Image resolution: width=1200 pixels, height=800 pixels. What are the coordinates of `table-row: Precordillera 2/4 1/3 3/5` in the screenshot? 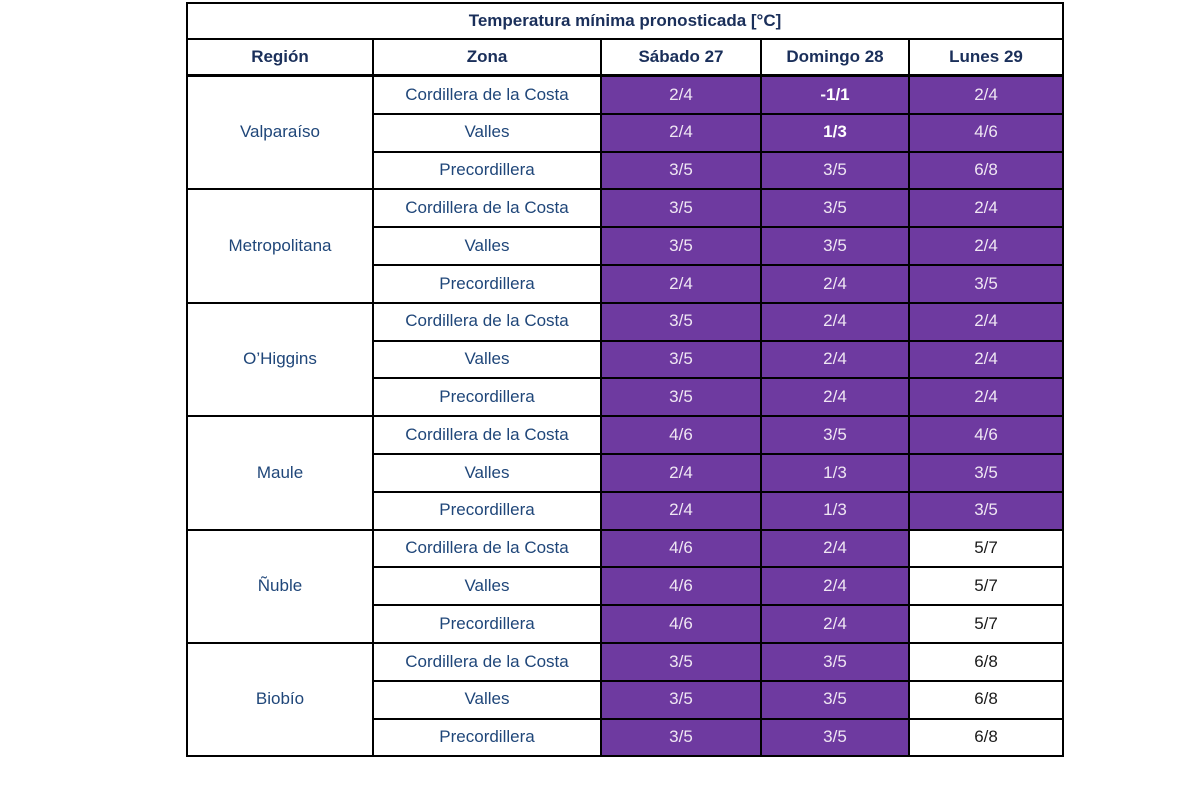 It's located at (626, 510).